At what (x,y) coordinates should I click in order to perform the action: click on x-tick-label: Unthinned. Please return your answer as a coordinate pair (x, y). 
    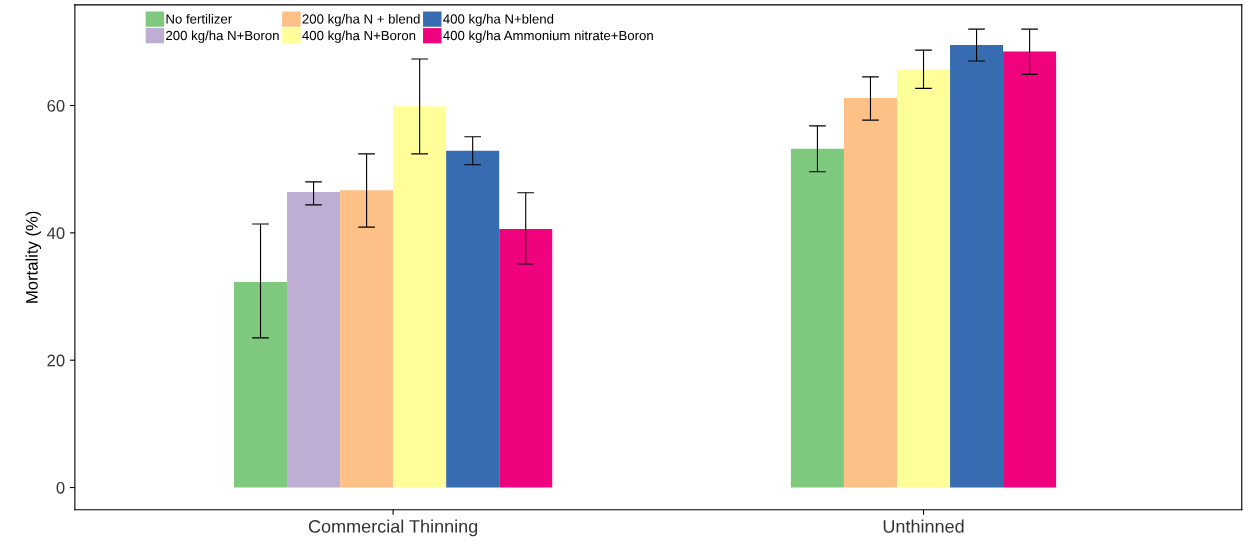
    Looking at the image, I should click on (923, 526).